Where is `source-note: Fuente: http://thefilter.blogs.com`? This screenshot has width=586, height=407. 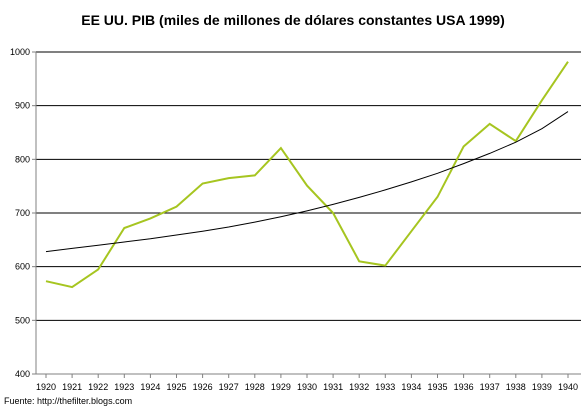 source-note: Fuente: http://thefilter.blogs.com is located at coordinates (68, 401).